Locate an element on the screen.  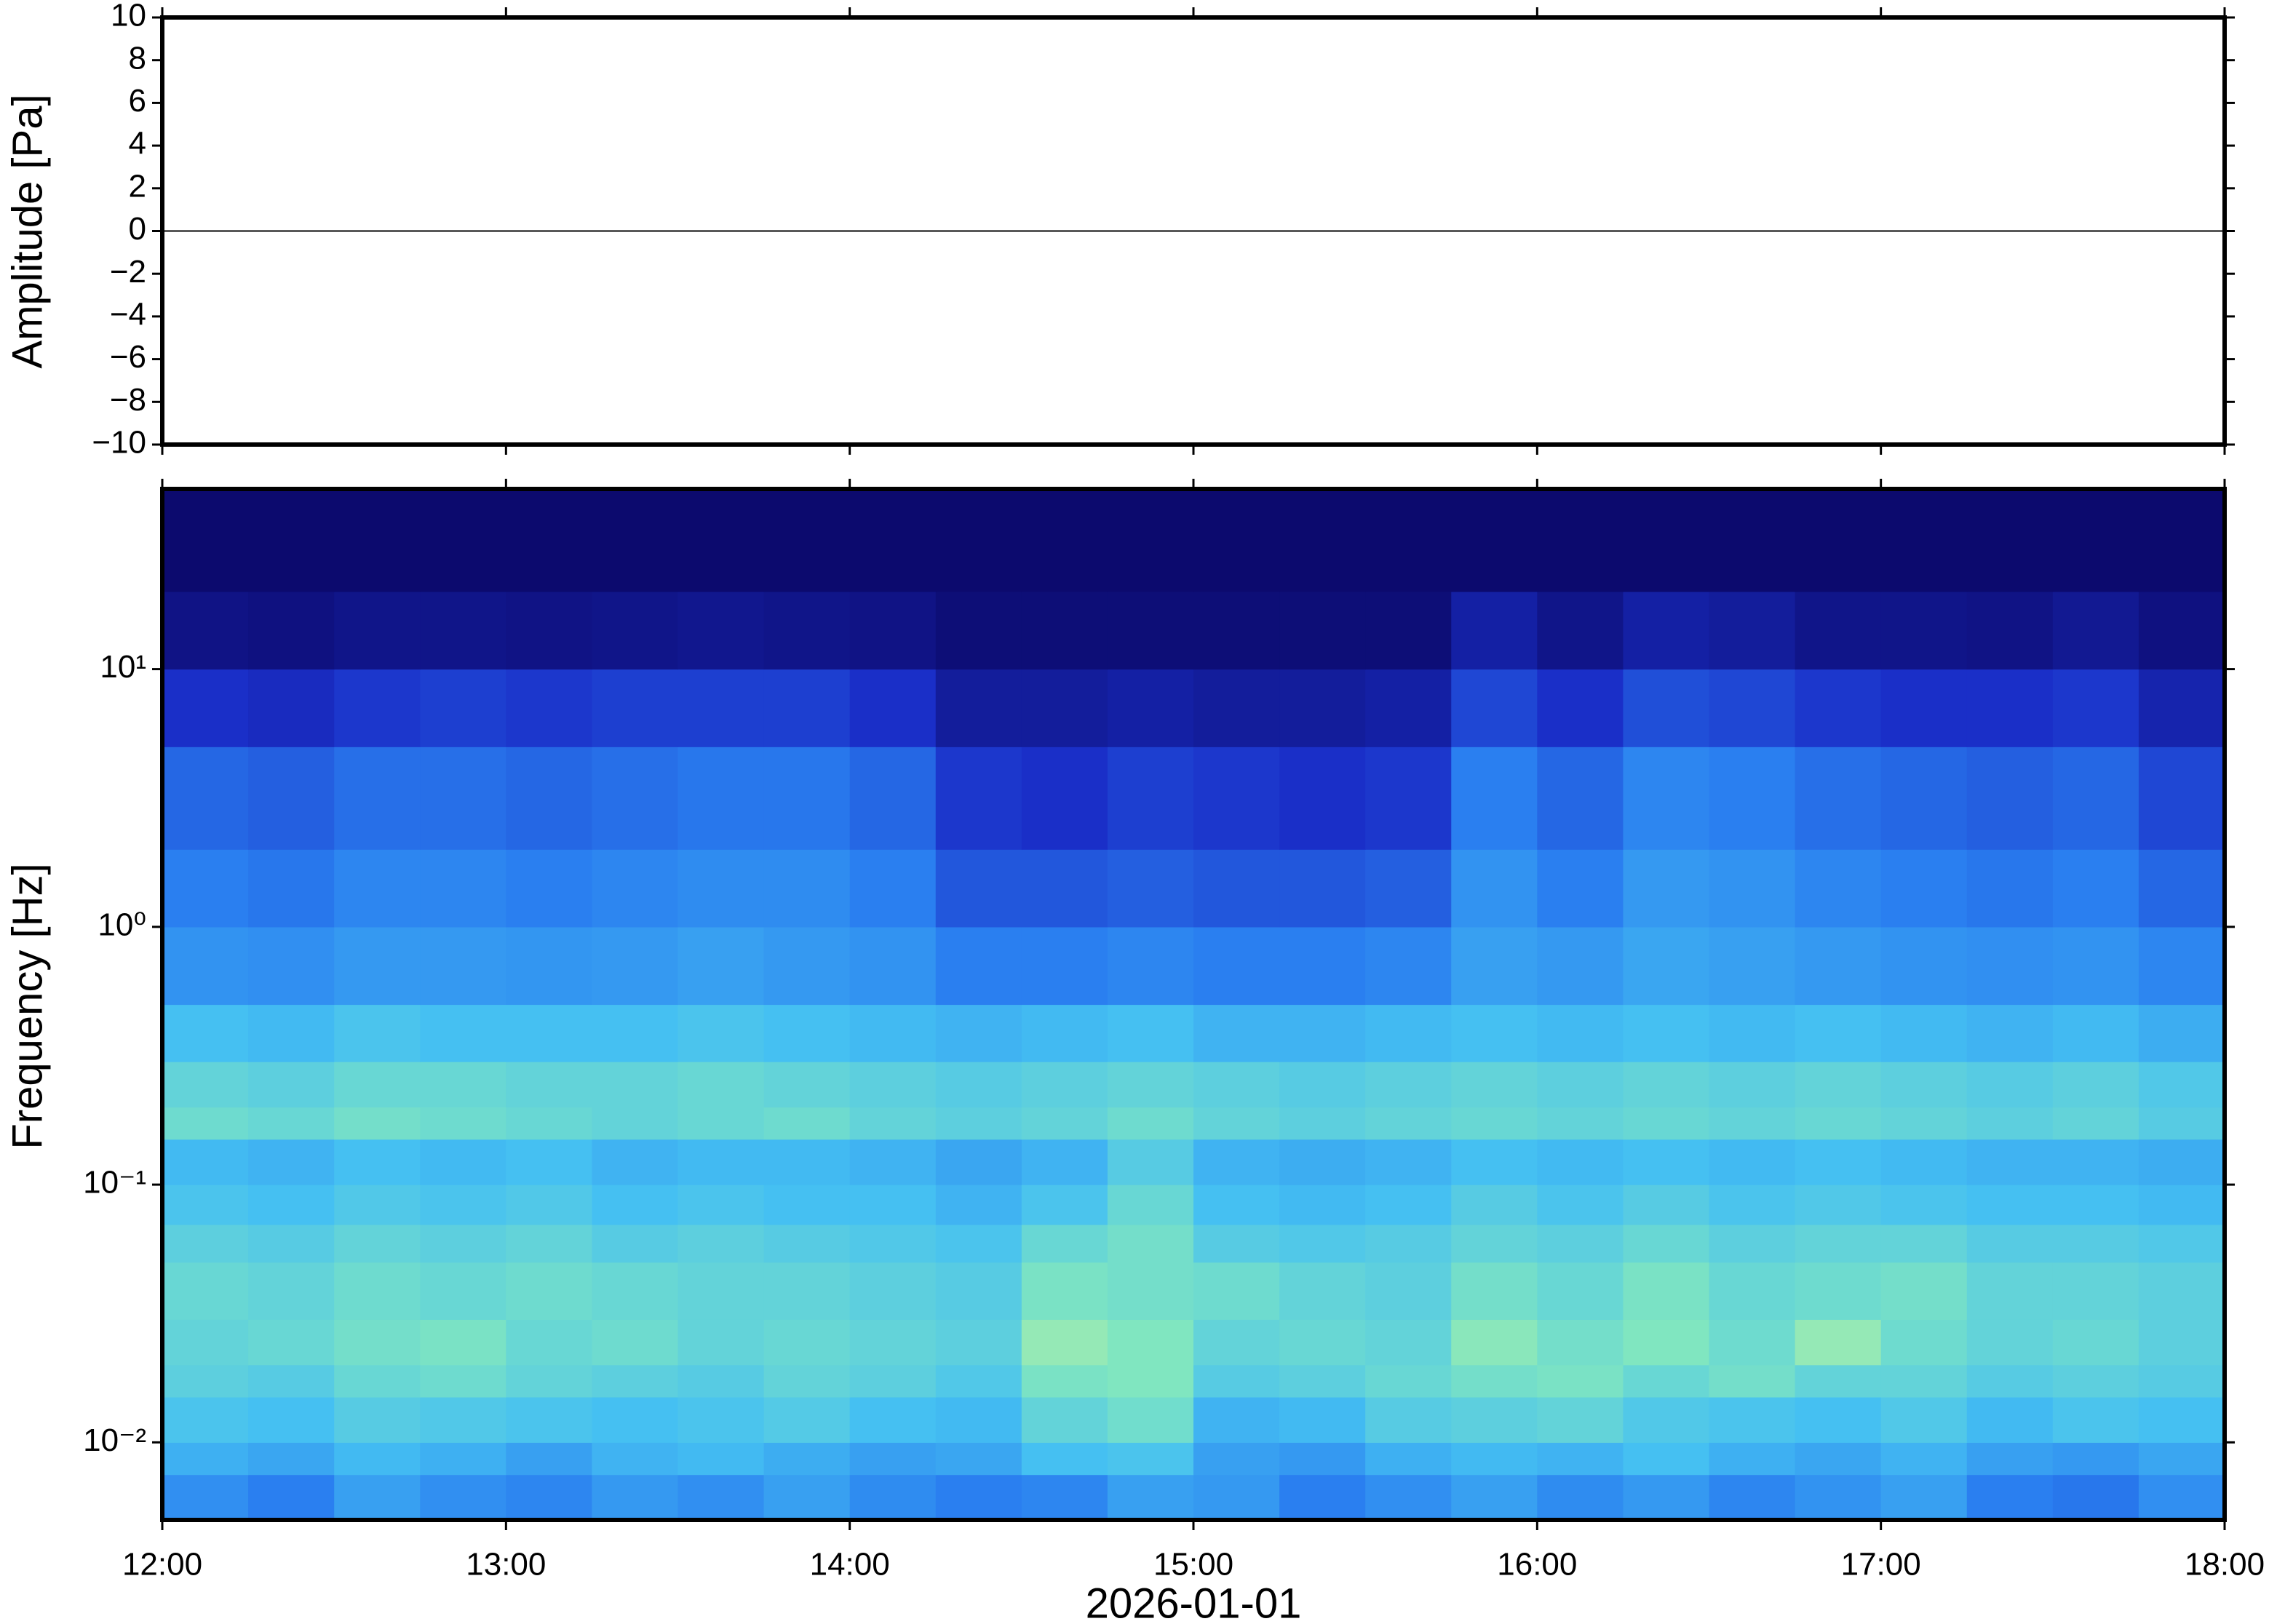
y-tick-label: 0 is located at coordinates (137, 229).